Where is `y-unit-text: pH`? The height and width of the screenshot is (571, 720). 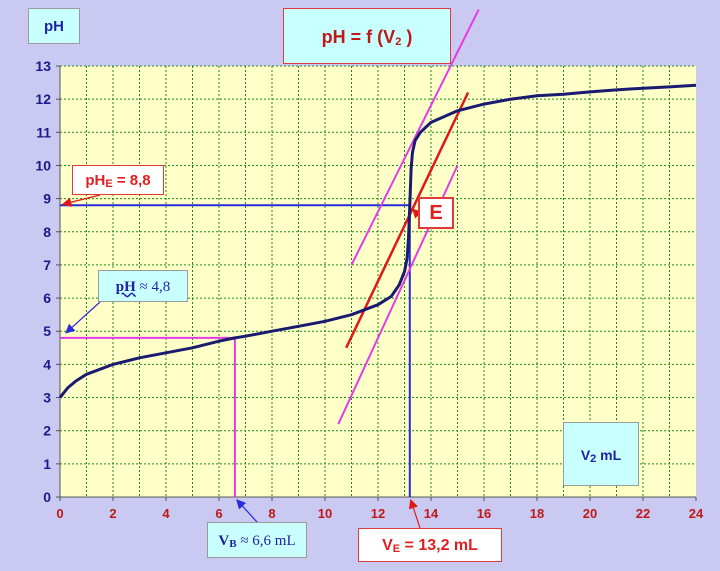
y-unit-text: pH is located at coordinates (54, 26).